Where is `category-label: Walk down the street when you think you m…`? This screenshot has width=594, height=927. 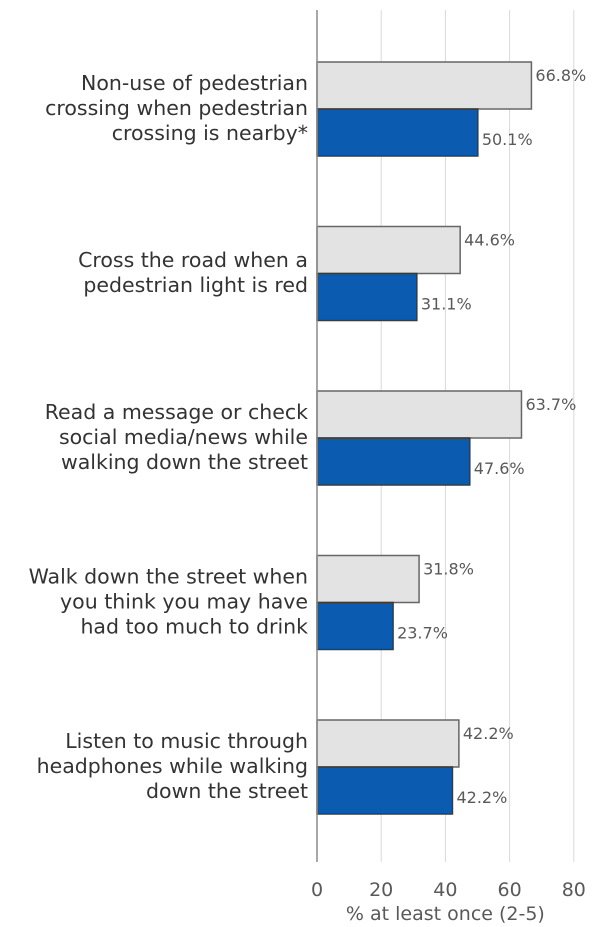 category-label: Walk down the street when you think you m… is located at coordinates (169, 602).